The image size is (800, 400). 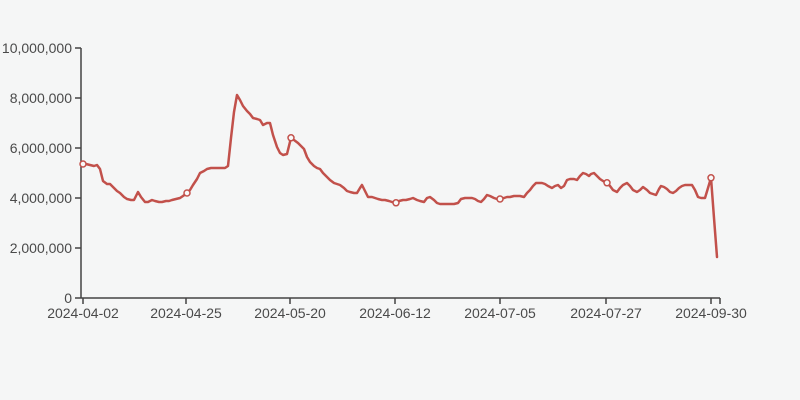 What do you see at coordinates (711, 313) in the screenshot?
I see `x-tick-label: 2024-09-30` at bounding box center [711, 313].